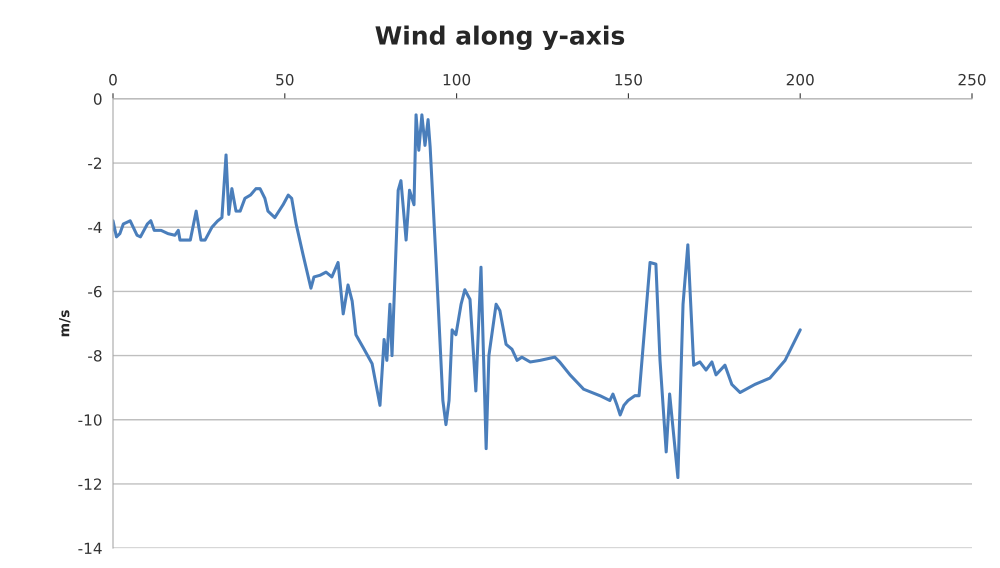  Describe the element at coordinates (628, 80) in the screenshot. I see `x-tick-label: 150` at that location.